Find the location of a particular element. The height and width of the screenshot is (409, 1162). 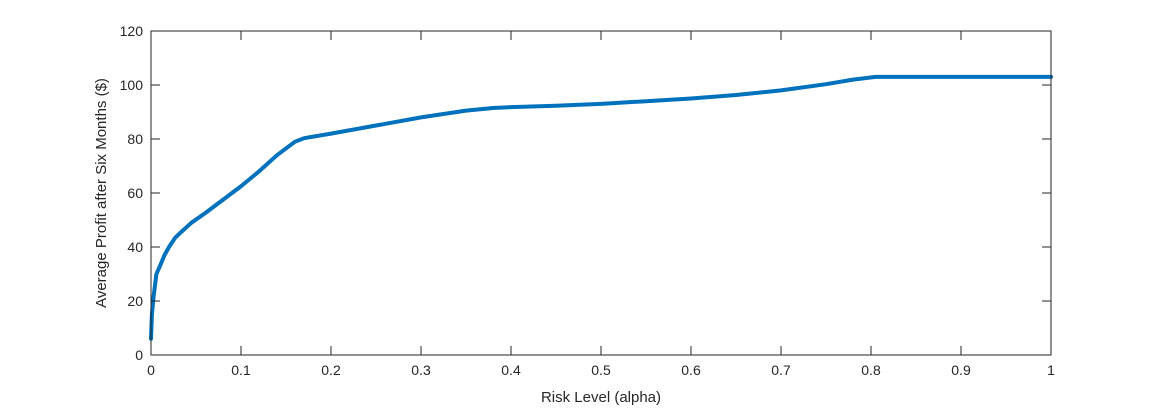

x-tick-label: 0.8 is located at coordinates (871, 370).